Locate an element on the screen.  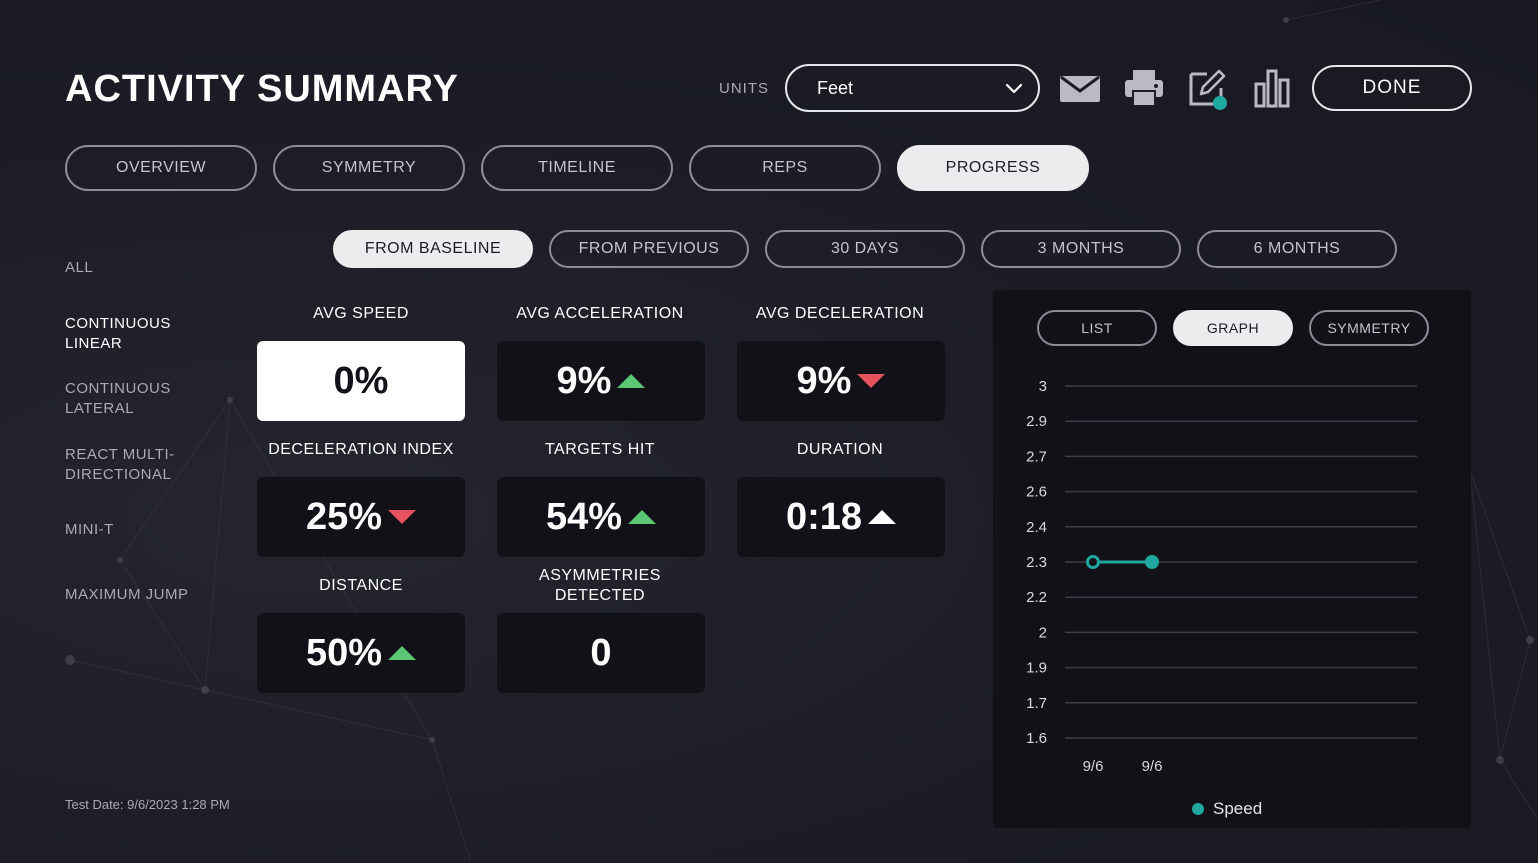
legend-label: Speed is located at coordinates (1238, 808).